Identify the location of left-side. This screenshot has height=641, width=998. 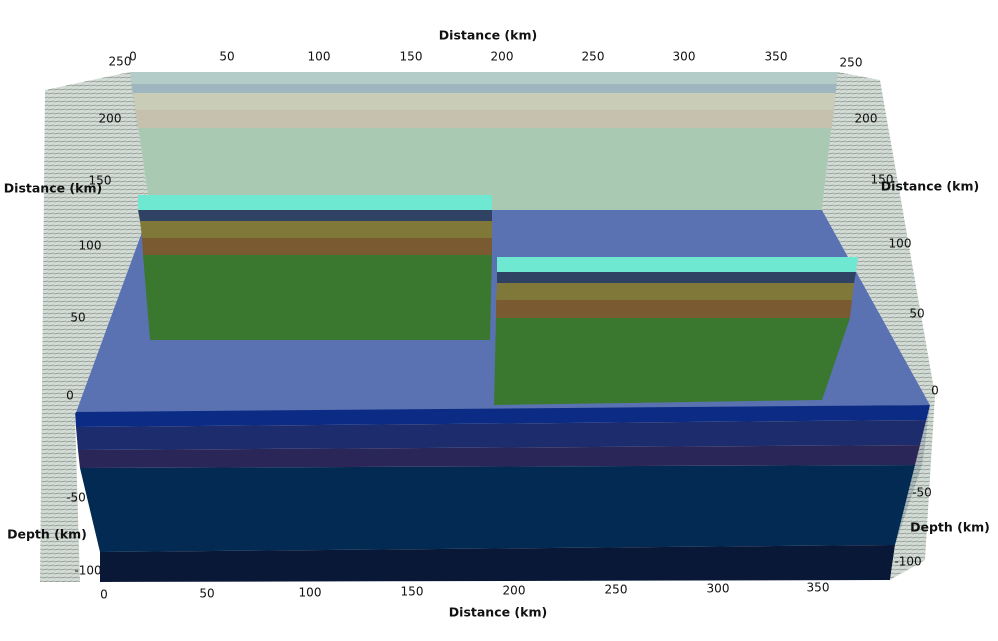
(95, 327).